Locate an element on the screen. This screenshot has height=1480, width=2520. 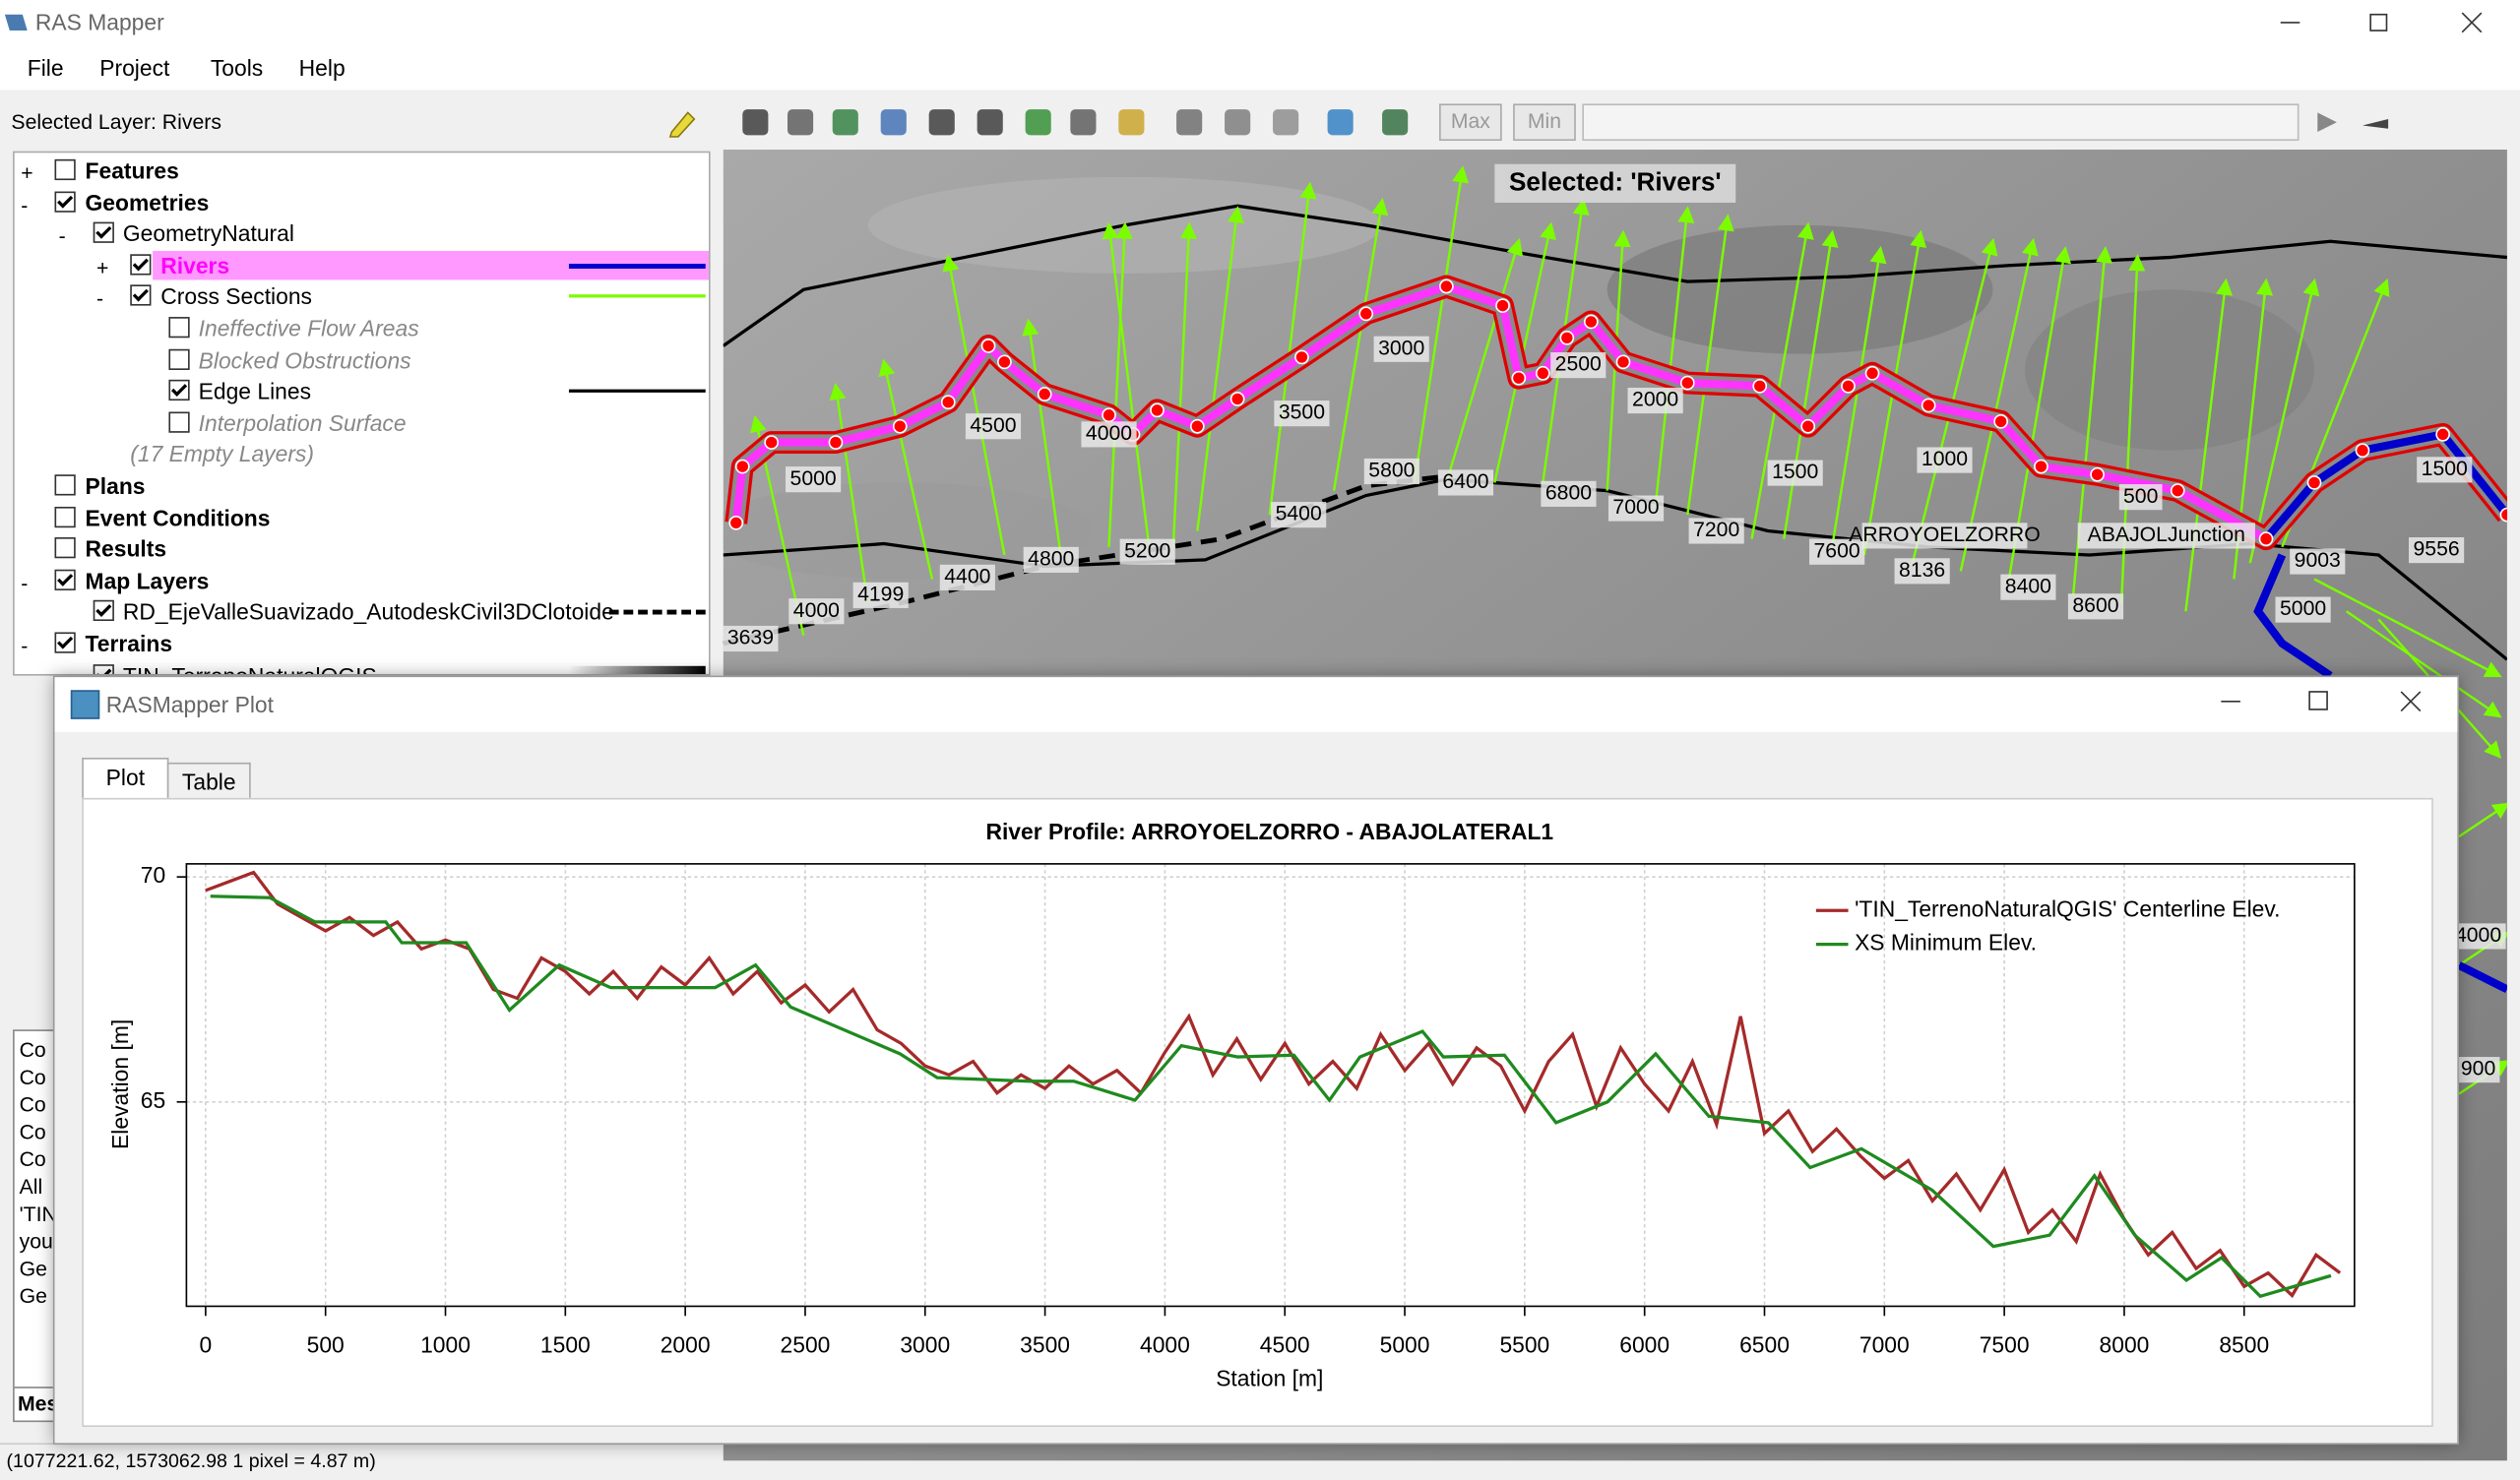
message-line: All is located at coordinates (31, 1187).